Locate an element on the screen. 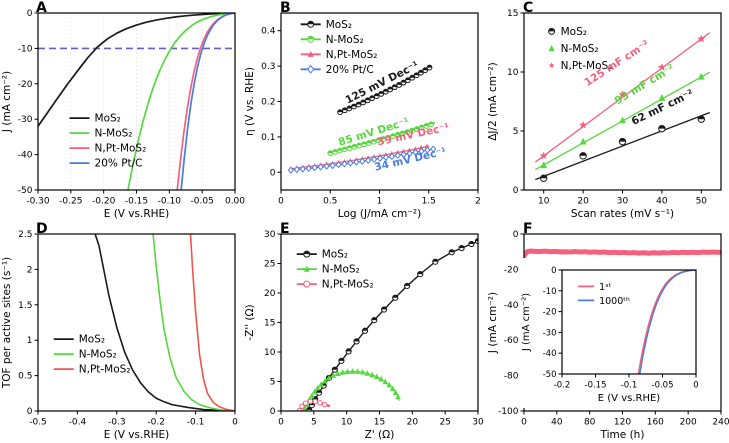 The width and height of the screenshot is (729, 443). y-tick-label: 30 is located at coordinates (270, 235).